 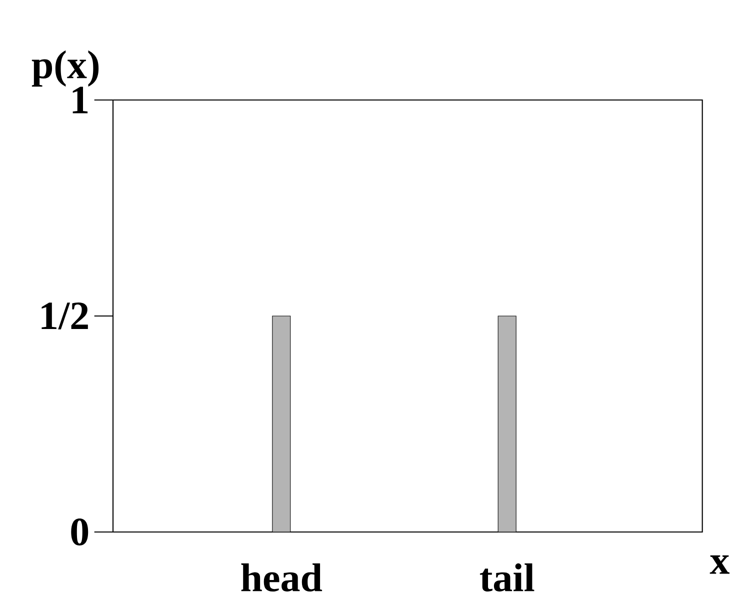 I want to click on y-tick-label: 1/2, so click(x=65, y=316).